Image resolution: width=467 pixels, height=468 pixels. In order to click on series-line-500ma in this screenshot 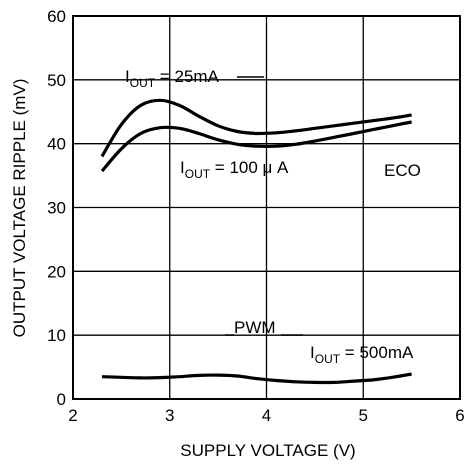, I will do `click(256, 378)`.